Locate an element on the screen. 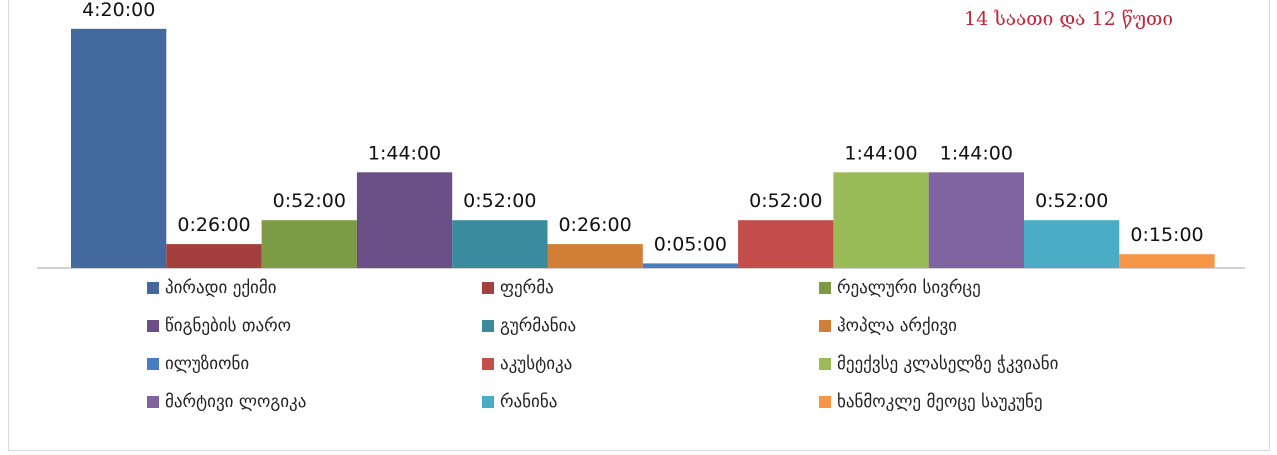  legend-item-11: რანინა is located at coordinates (519, 402).